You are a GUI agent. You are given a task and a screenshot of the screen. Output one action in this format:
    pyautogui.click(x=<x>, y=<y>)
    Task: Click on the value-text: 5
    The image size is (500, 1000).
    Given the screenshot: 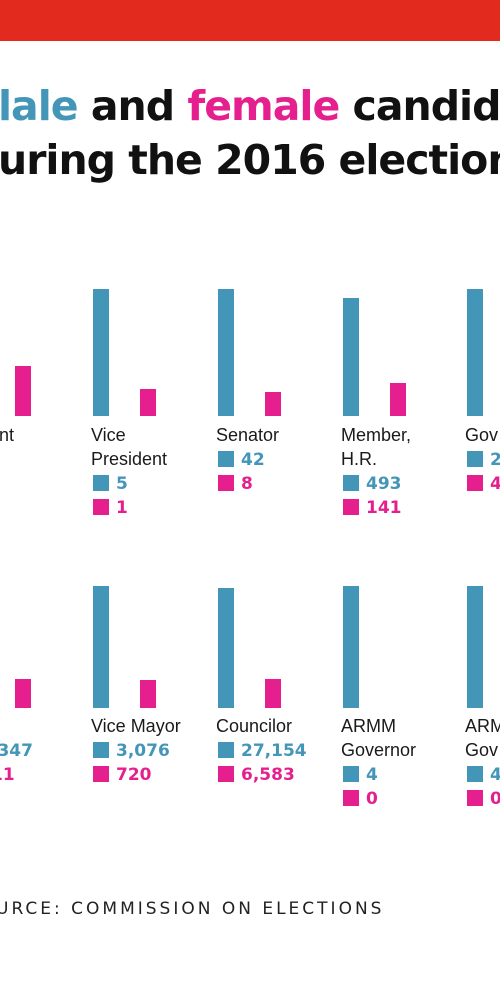 What is the action you would take?
    pyautogui.click(x=122, y=484)
    